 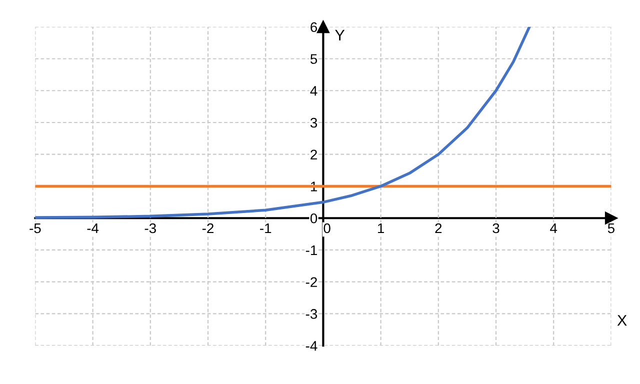 I want to click on x-tick-label: -1, so click(x=266, y=228).